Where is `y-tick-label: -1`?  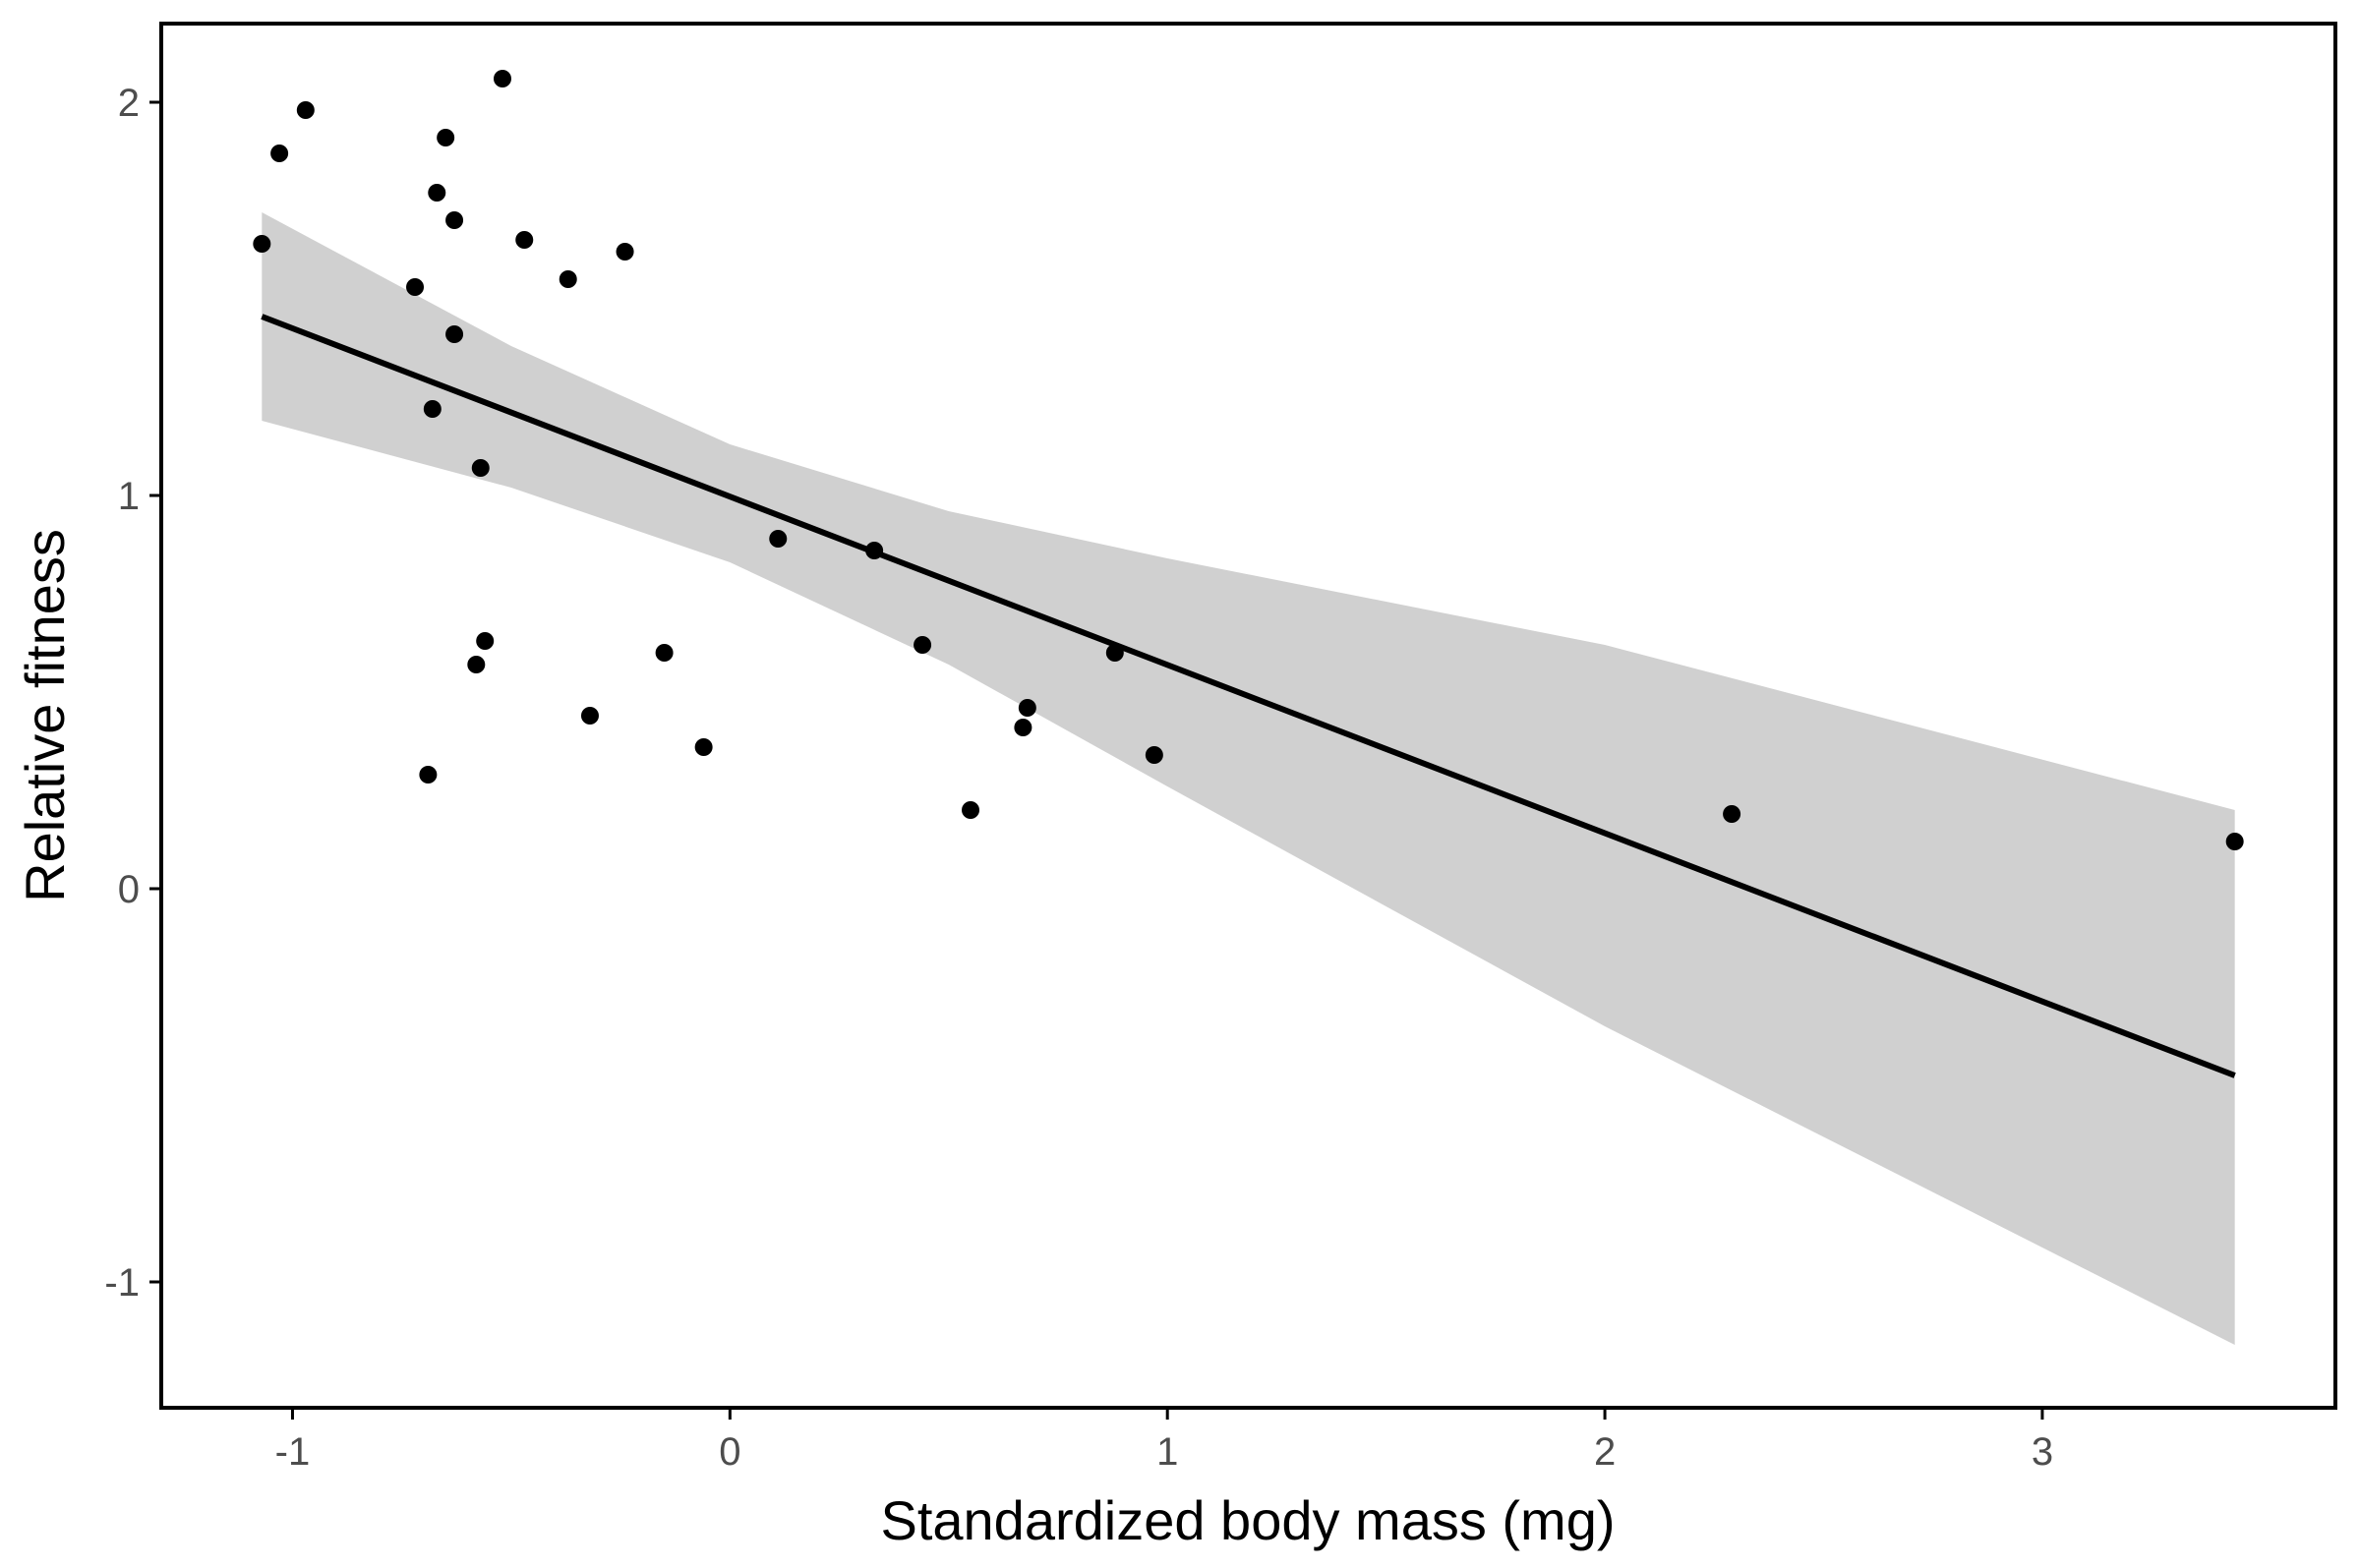
y-tick-label: -1 is located at coordinates (122, 1283).